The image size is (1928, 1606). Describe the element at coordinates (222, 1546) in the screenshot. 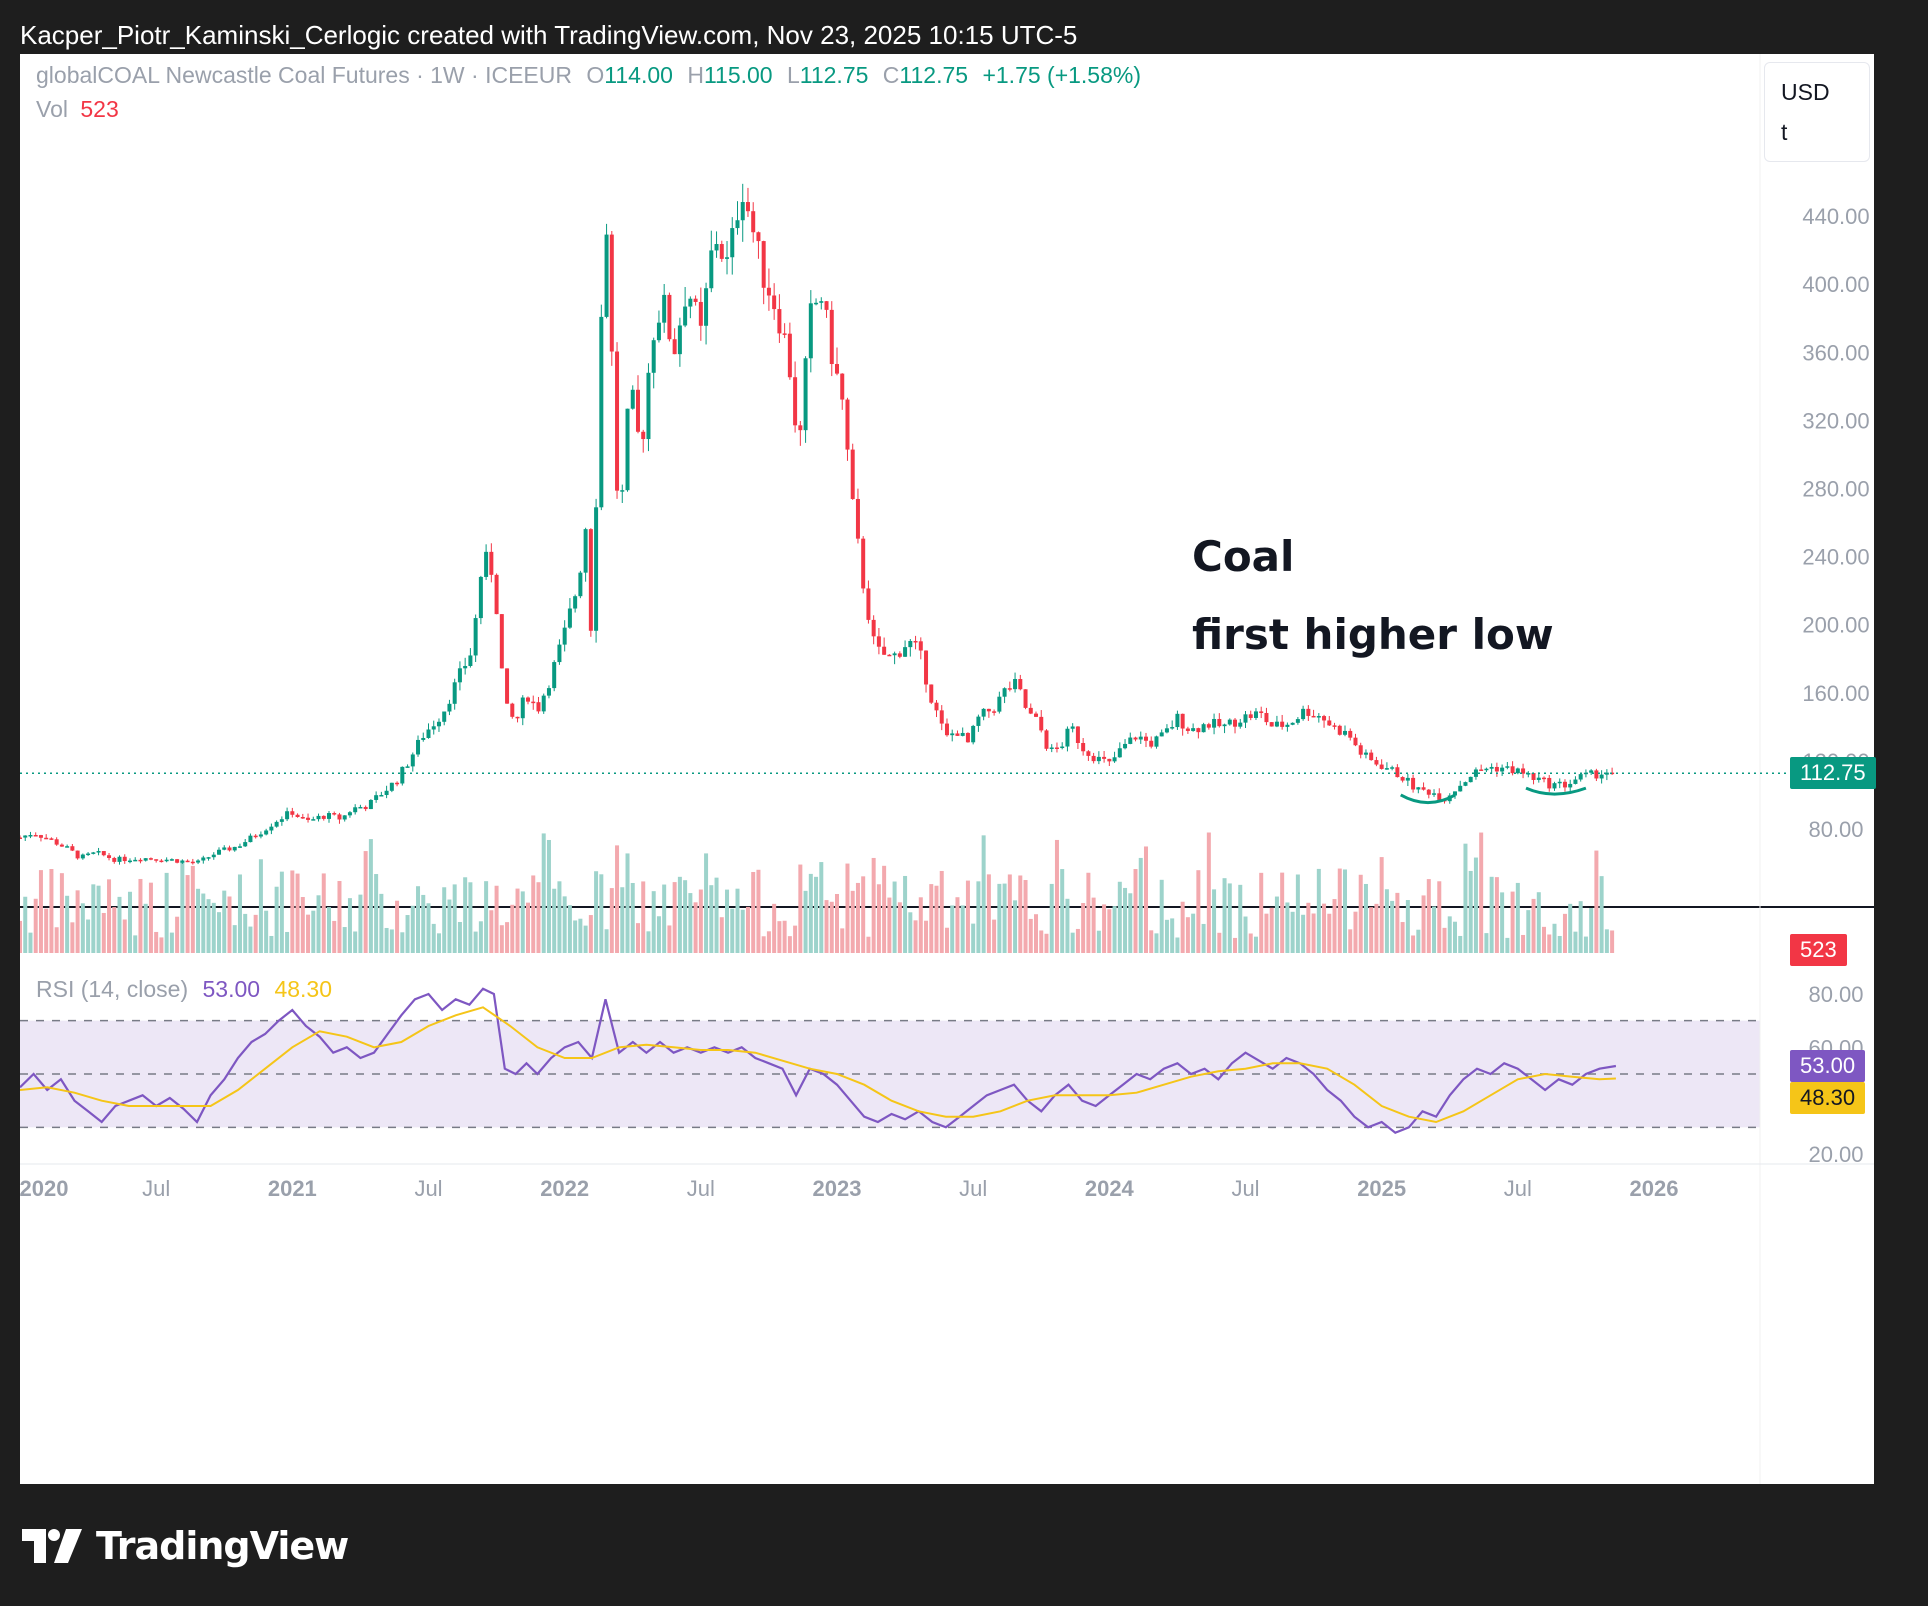

I see `brand-name: TradingView` at that location.